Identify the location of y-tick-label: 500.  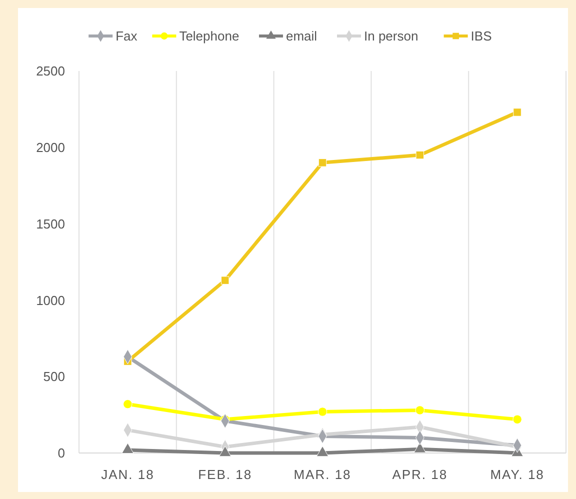
(54, 376).